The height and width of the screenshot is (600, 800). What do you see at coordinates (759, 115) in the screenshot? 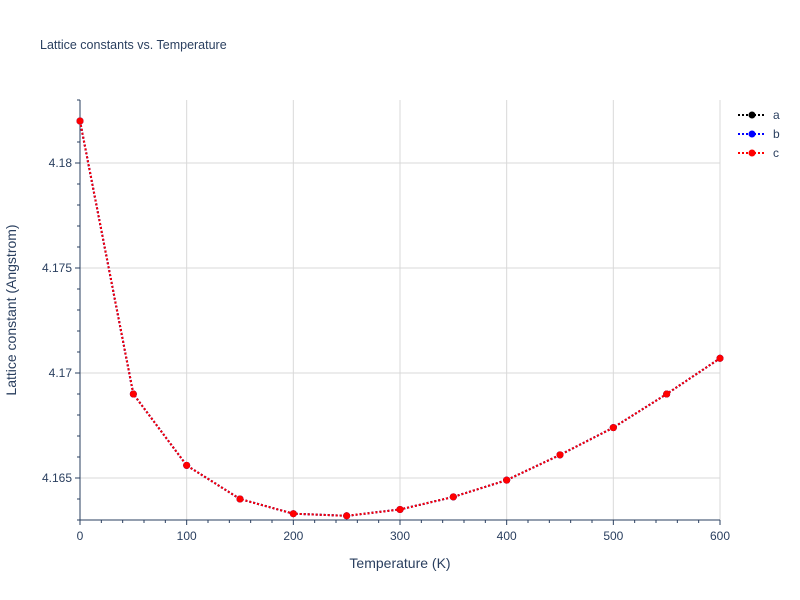
I see `legend-item-a: a` at bounding box center [759, 115].